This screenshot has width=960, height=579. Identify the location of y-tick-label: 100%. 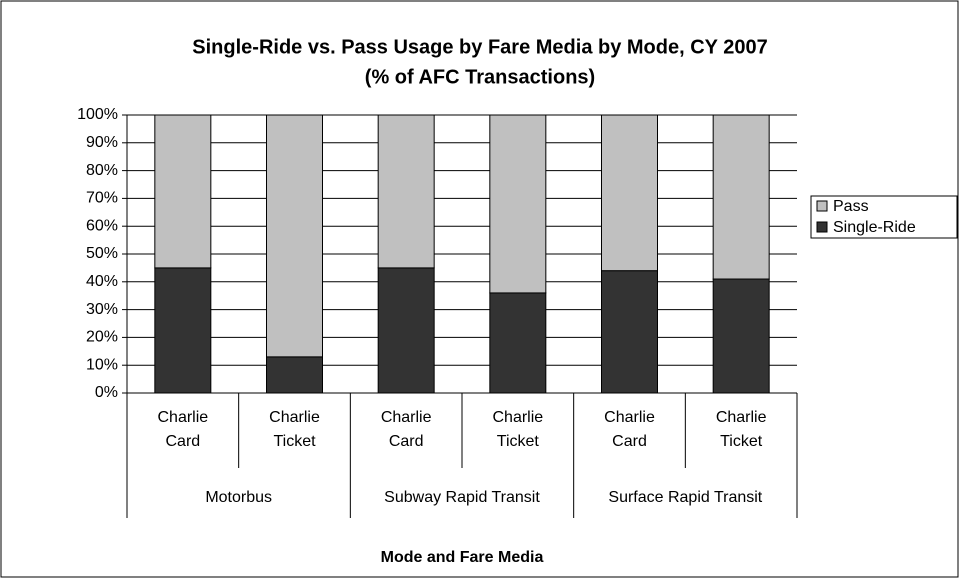
(97, 114).